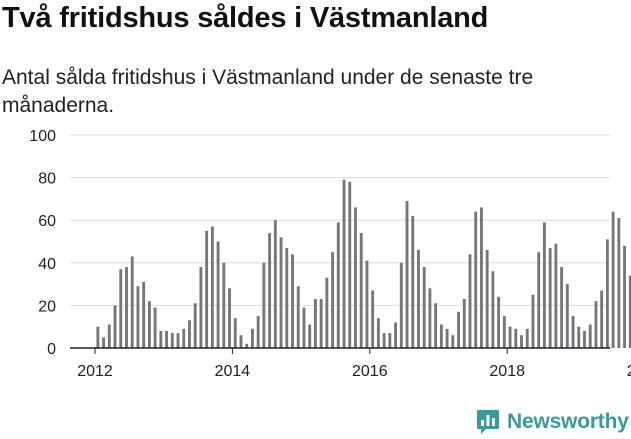  I want to click on chart-title: Två fritidshus såldes i Västmanland, so click(245, 18).